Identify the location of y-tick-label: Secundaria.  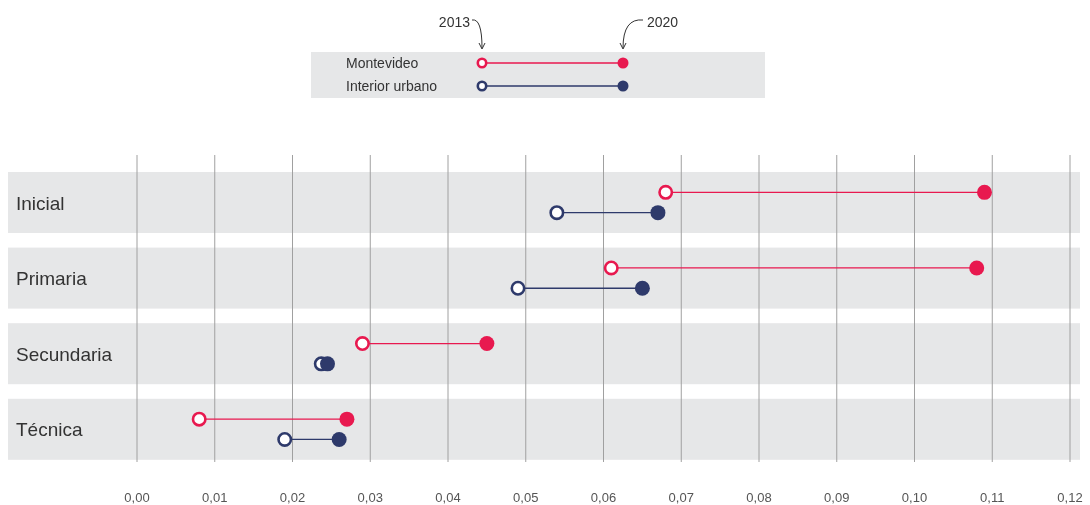
(64, 354).